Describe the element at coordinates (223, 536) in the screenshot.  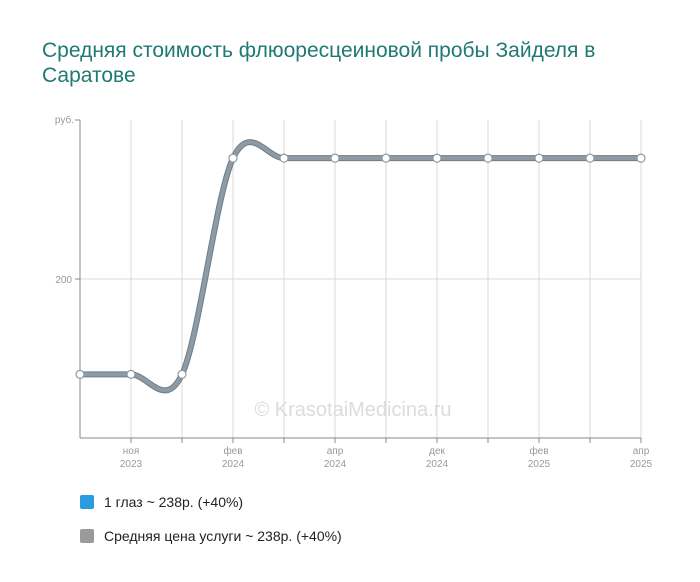
I see `legend-label: Средняя цена услуги ~ 238р. (+40%)` at that location.